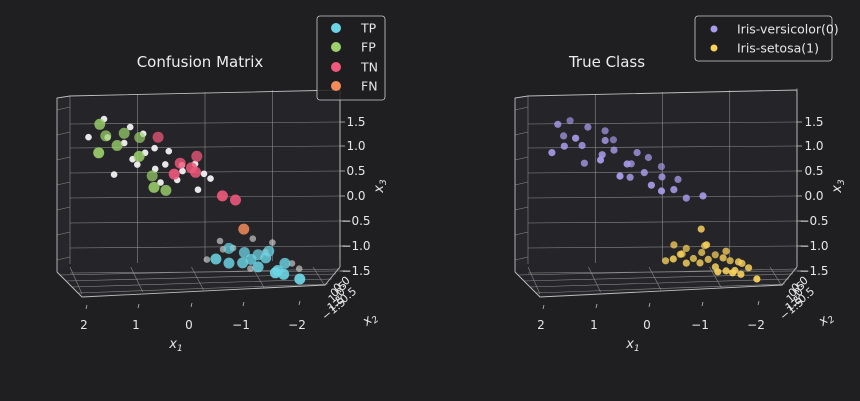 The height and width of the screenshot is (401, 860). I want to click on legend: Iris-versicolor(0) Iris-setosa(1), so click(766, 38).